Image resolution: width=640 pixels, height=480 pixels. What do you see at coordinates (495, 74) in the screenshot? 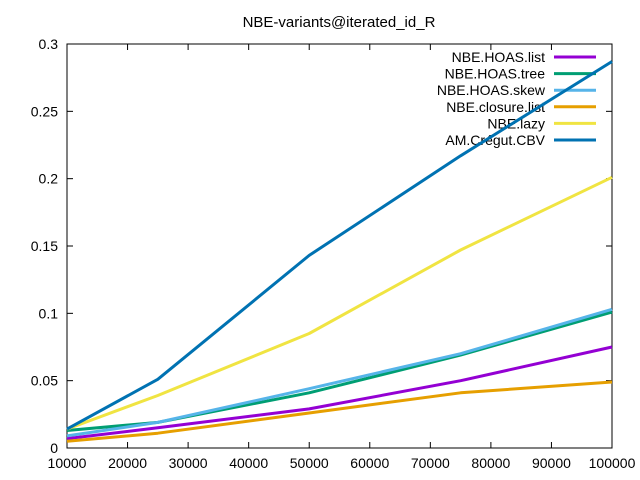
I see `legend-label: NBE.HOAS.tree` at bounding box center [495, 74].